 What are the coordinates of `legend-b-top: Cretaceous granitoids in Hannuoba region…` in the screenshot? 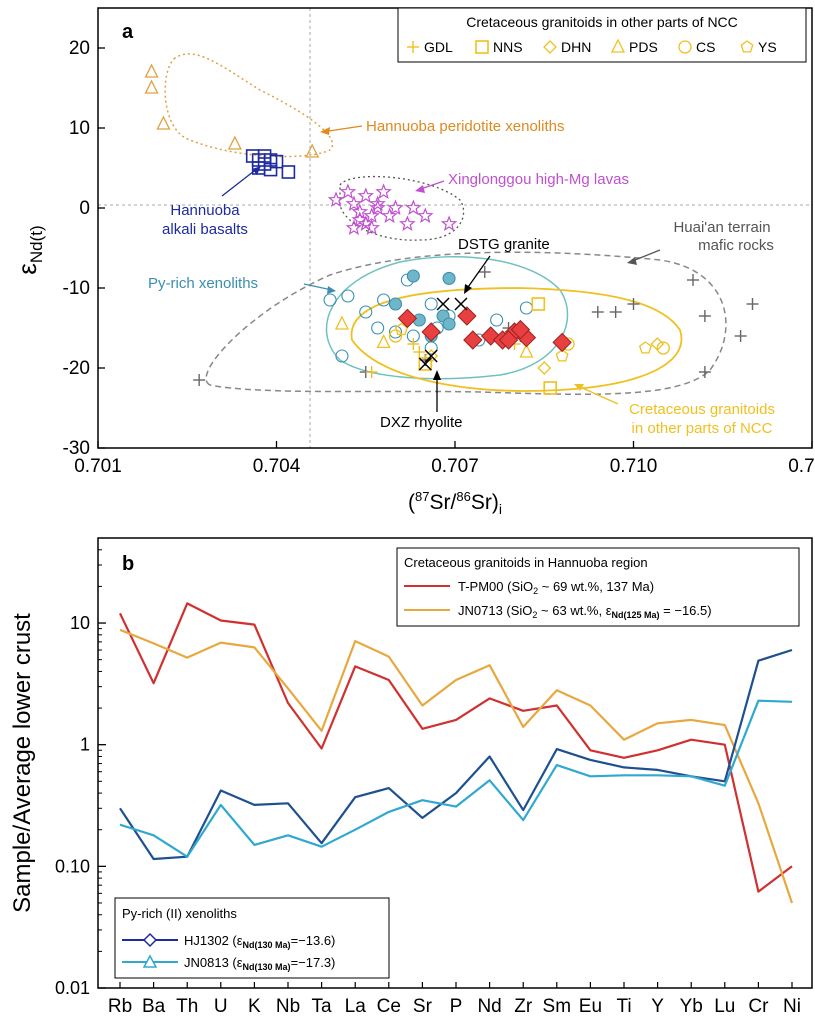 It's located at (598, 587).